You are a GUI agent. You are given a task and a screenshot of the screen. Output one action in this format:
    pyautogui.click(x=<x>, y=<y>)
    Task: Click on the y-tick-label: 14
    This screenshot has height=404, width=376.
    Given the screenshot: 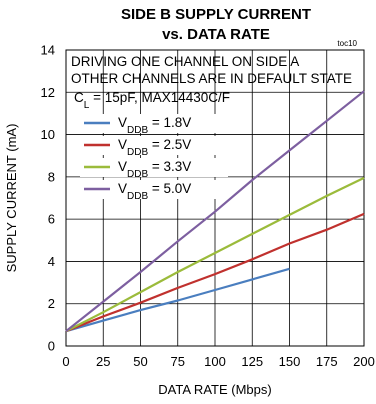 What is the action you would take?
    pyautogui.click(x=48, y=50)
    